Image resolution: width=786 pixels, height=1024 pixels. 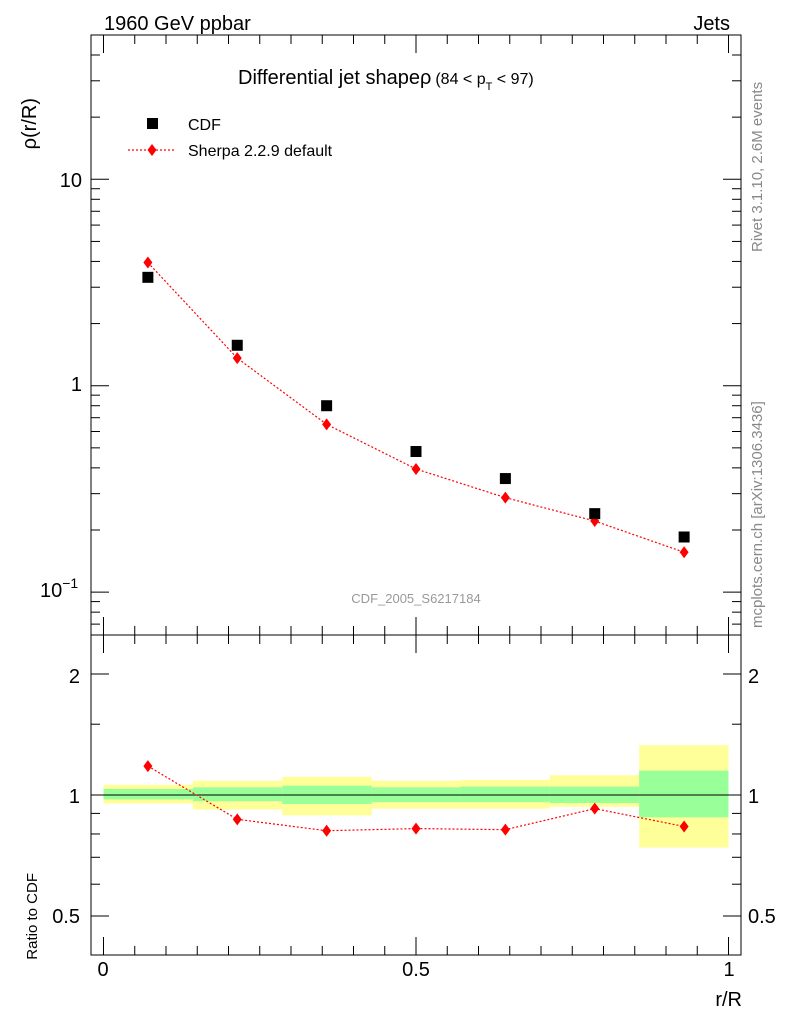 I want to click on ratio-ytick-1-right: 1, so click(x=753, y=797).